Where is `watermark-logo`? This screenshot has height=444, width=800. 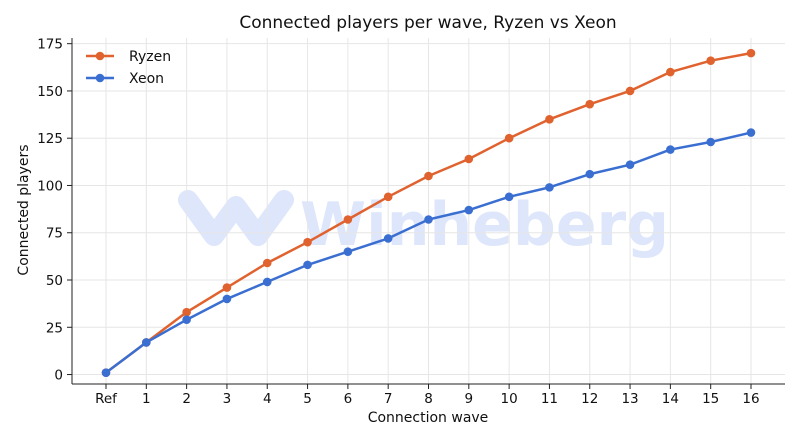 watermark-logo is located at coordinates (236, 218).